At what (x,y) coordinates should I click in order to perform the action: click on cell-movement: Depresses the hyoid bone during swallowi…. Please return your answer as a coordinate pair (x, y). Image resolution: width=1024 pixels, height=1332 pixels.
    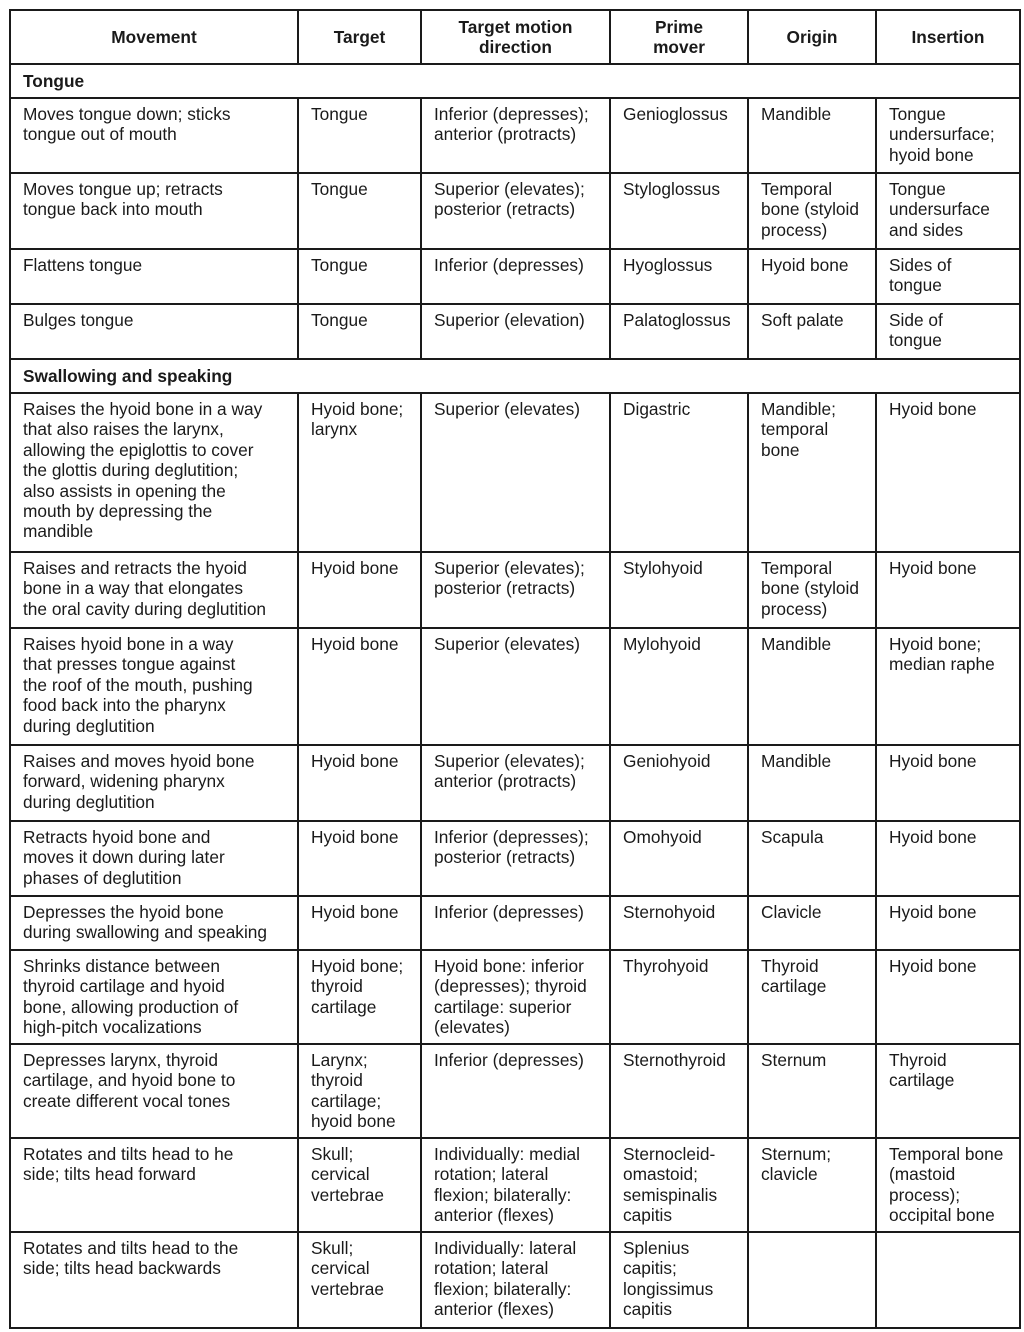
    Looking at the image, I should click on (154, 923).